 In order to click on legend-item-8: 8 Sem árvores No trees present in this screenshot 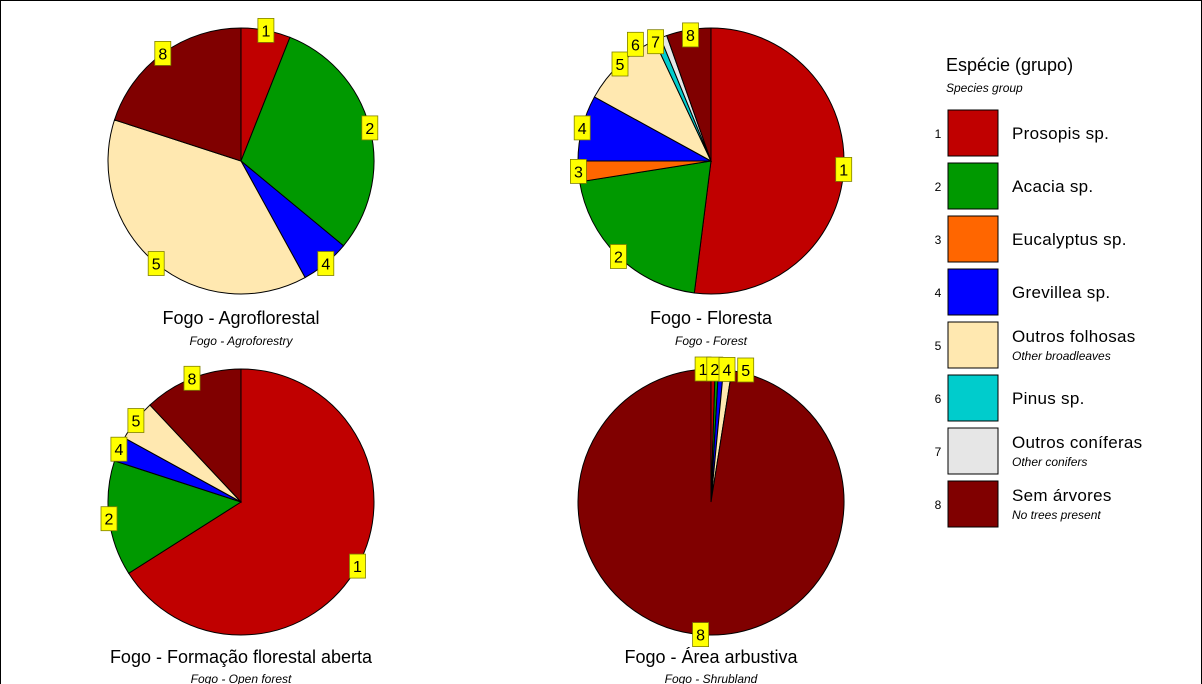, I will do `click(1023, 504)`.